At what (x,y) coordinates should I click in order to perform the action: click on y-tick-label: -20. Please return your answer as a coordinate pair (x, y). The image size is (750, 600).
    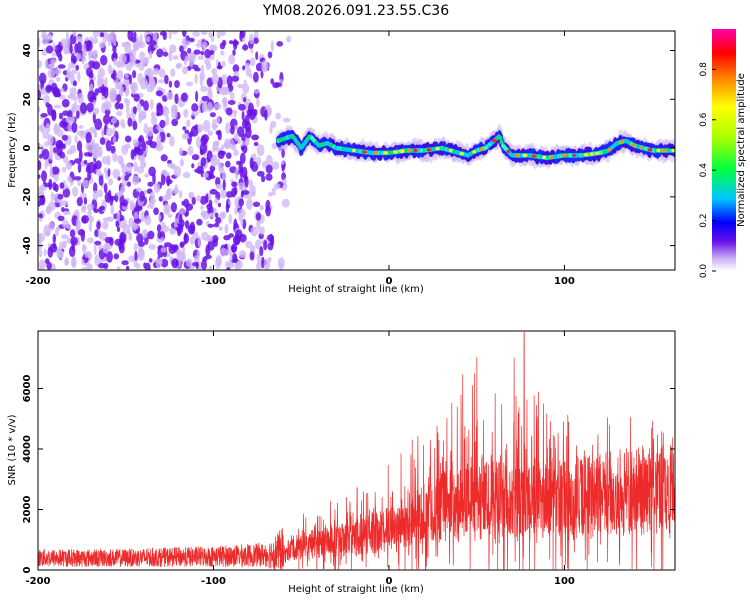
    Looking at the image, I should click on (27, 197).